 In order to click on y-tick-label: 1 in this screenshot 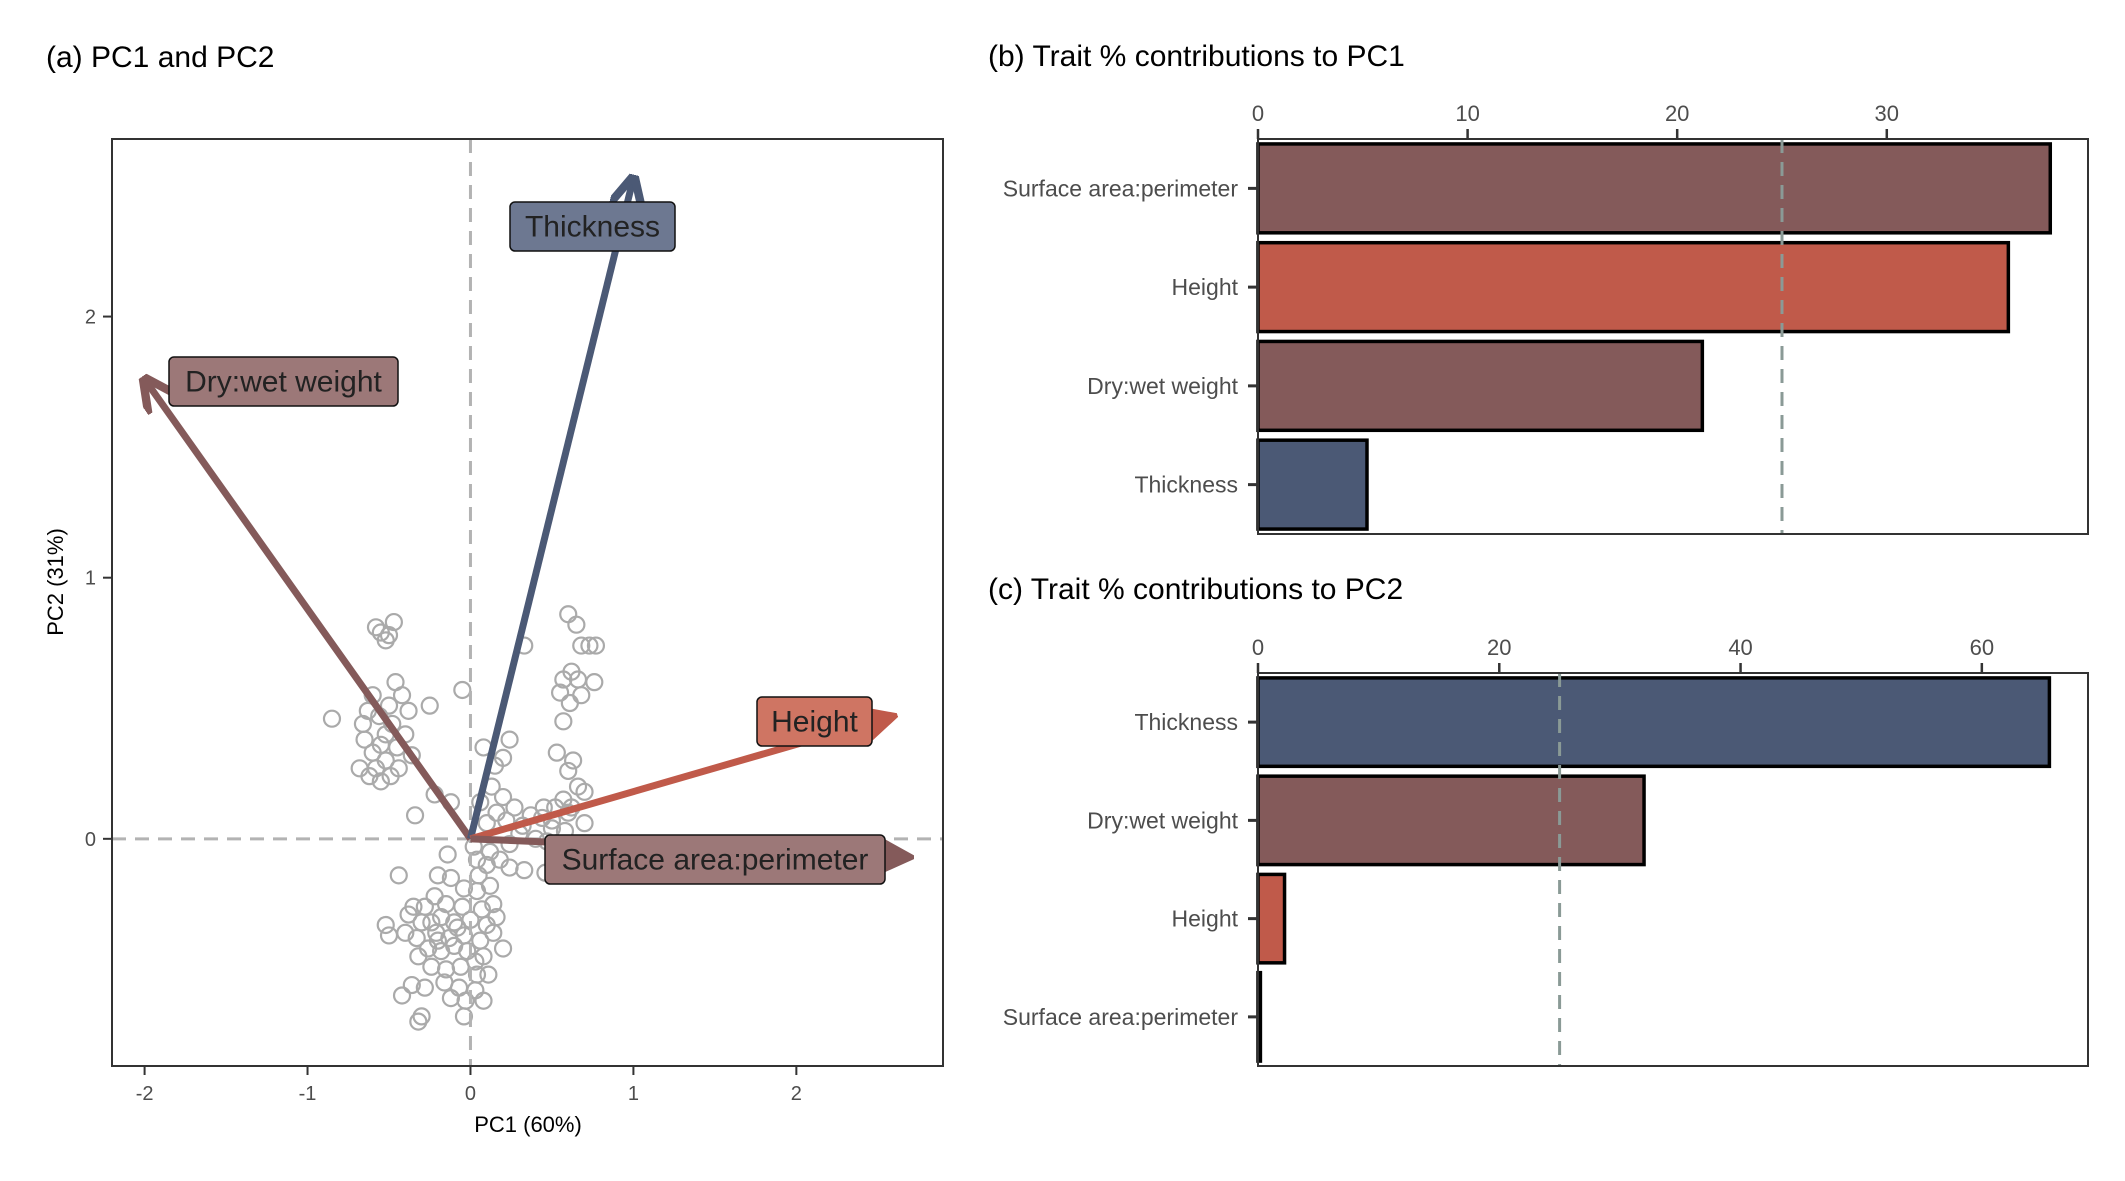, I will do `click(90, 579)`.